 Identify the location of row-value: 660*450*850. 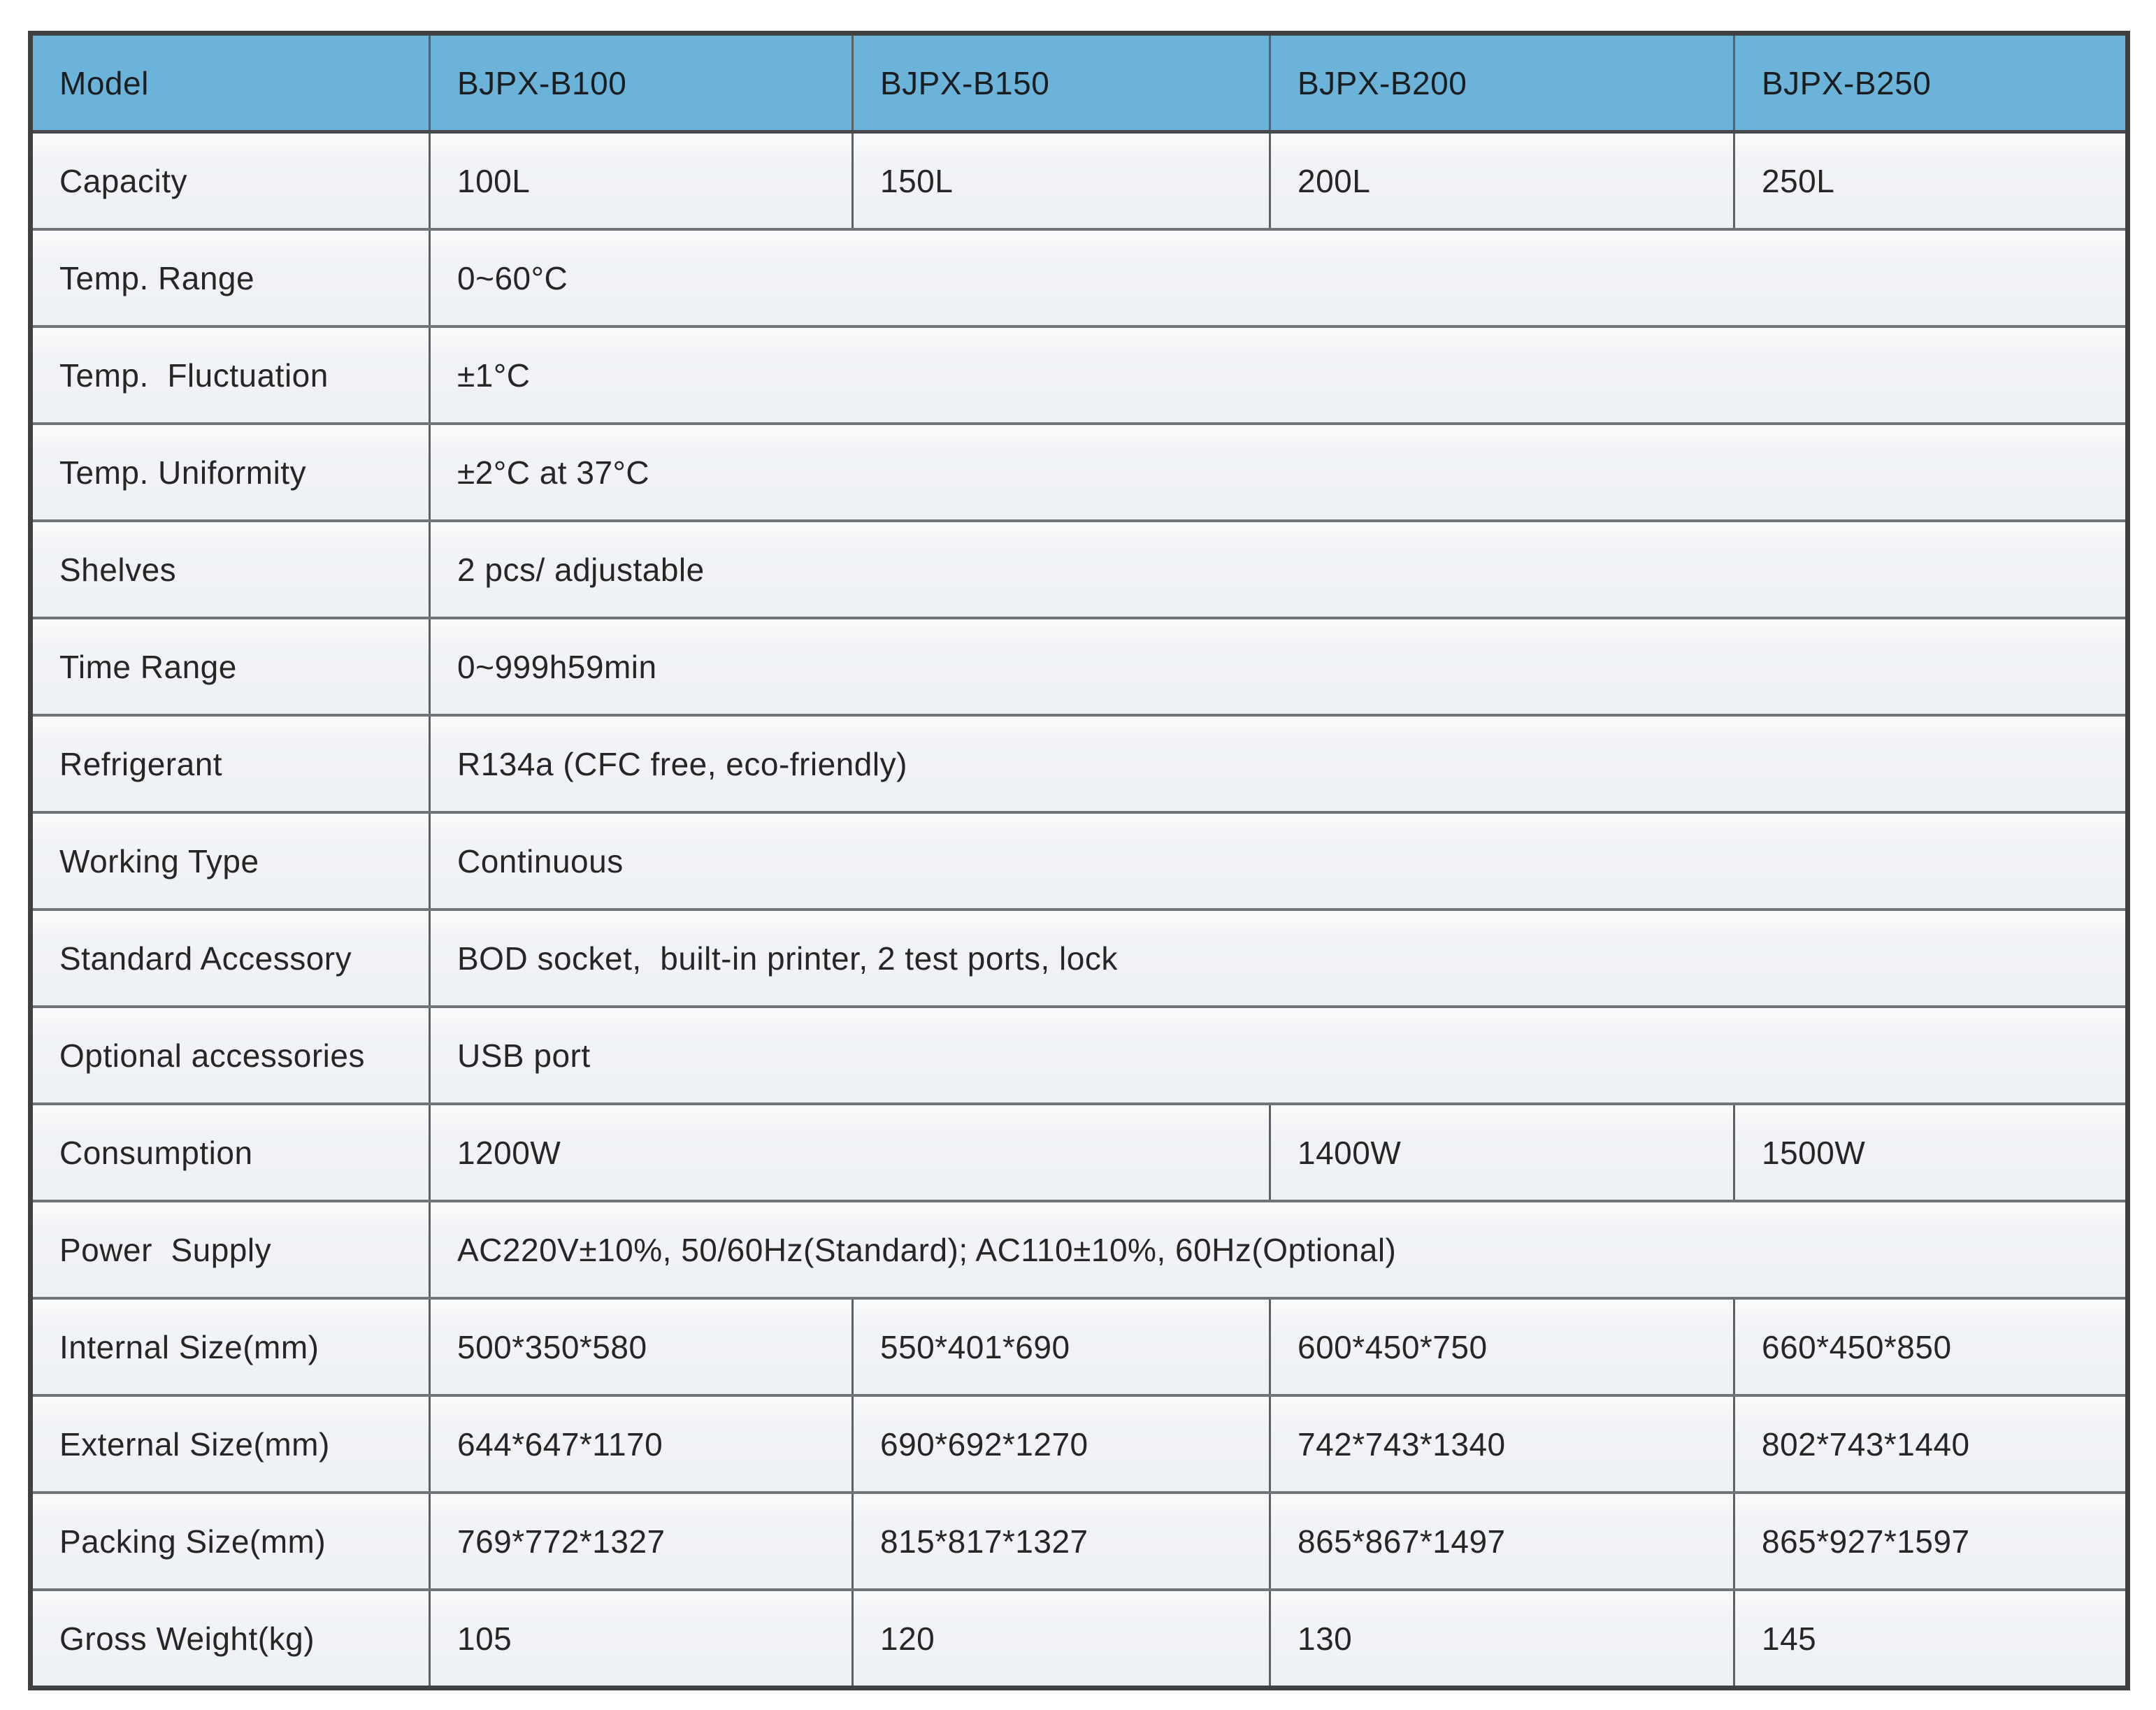
(1931, 1347).